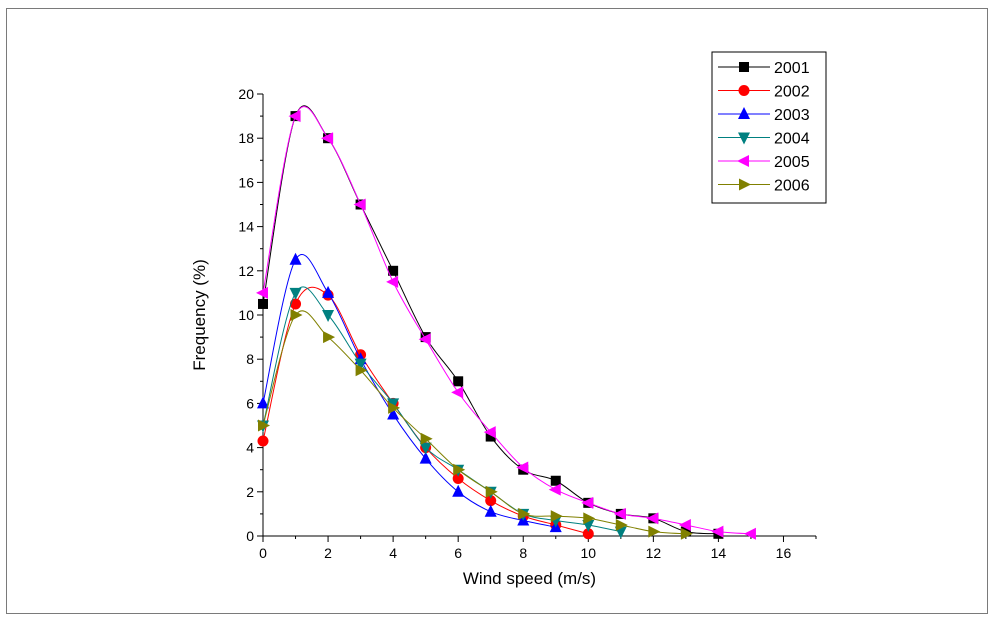  What do you see at coordinates (263, 553) in the screenshot?
I see `x-tick-label: 0` at bounding box center [263, 553].